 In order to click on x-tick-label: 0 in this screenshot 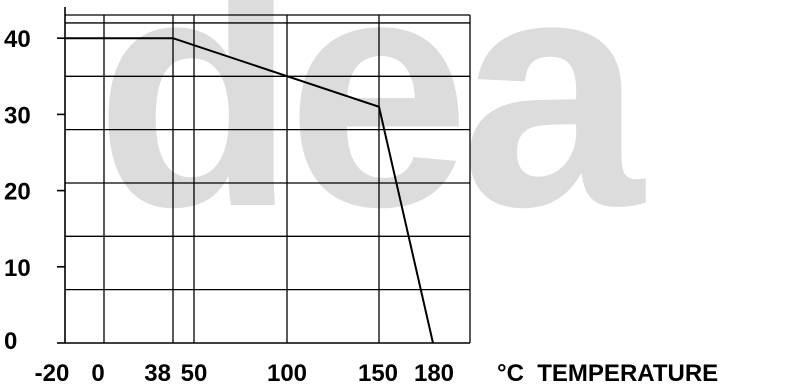, I will do `click(97, 372)`.